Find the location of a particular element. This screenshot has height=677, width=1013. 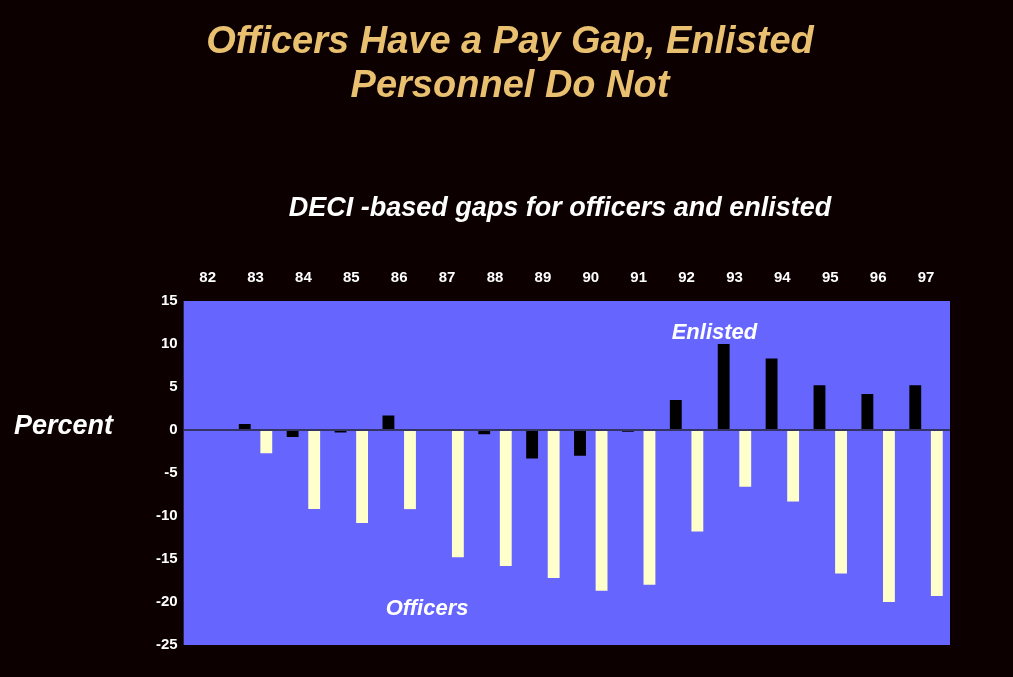

y-tick-label: -15 is located at coordinates (166, 558).